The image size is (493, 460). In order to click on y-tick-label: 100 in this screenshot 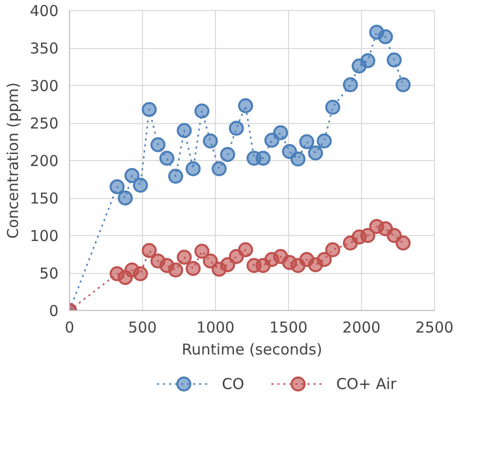, I will do `click(44, 236)`.